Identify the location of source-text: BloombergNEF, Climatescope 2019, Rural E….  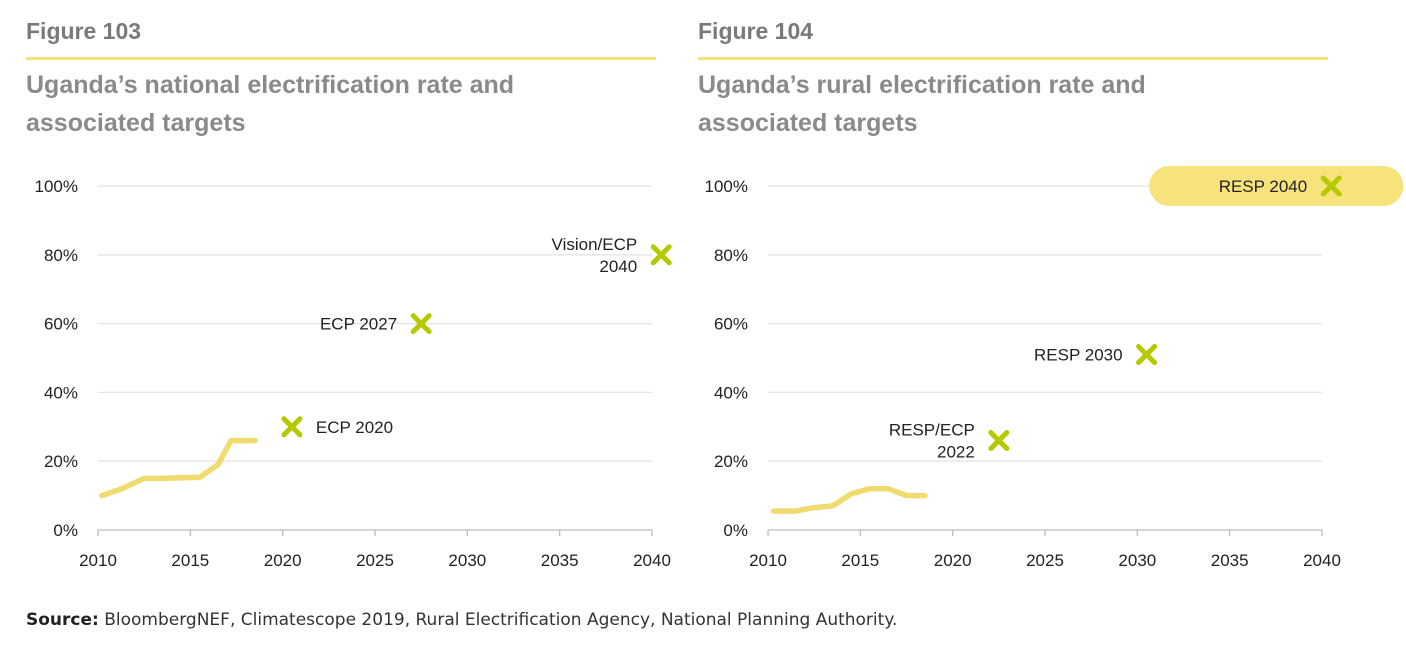
(498, 620).